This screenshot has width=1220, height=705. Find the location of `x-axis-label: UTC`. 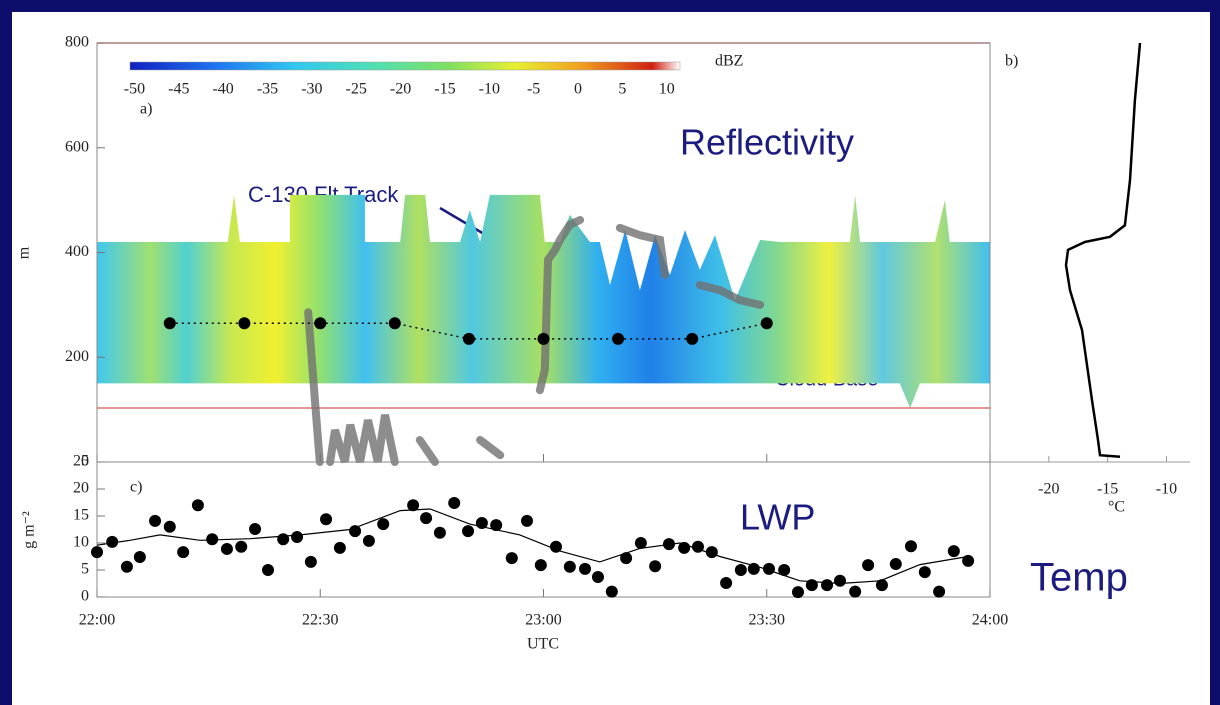

x-axis-label: UTC is located at coordinates (543, 644).